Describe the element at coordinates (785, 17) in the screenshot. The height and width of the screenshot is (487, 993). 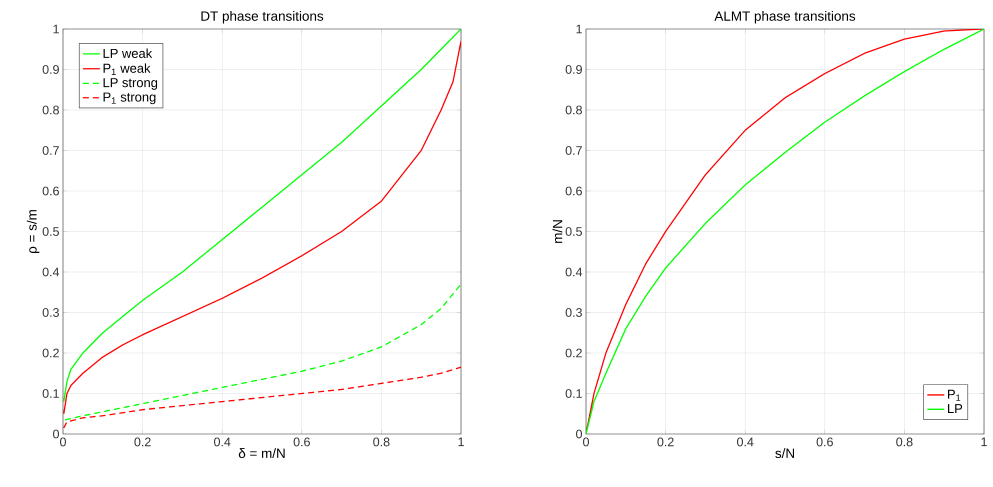
I see `chart-title: ALMT phase transitions` at that location.